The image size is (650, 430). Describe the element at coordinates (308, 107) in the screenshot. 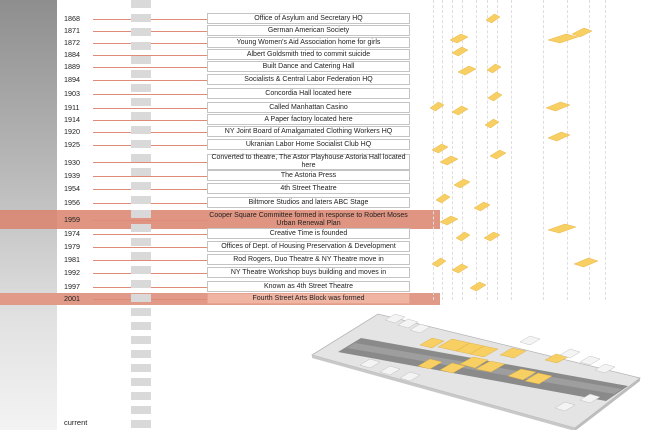

I see `event-box: Called Manhattan Casino` at that location.